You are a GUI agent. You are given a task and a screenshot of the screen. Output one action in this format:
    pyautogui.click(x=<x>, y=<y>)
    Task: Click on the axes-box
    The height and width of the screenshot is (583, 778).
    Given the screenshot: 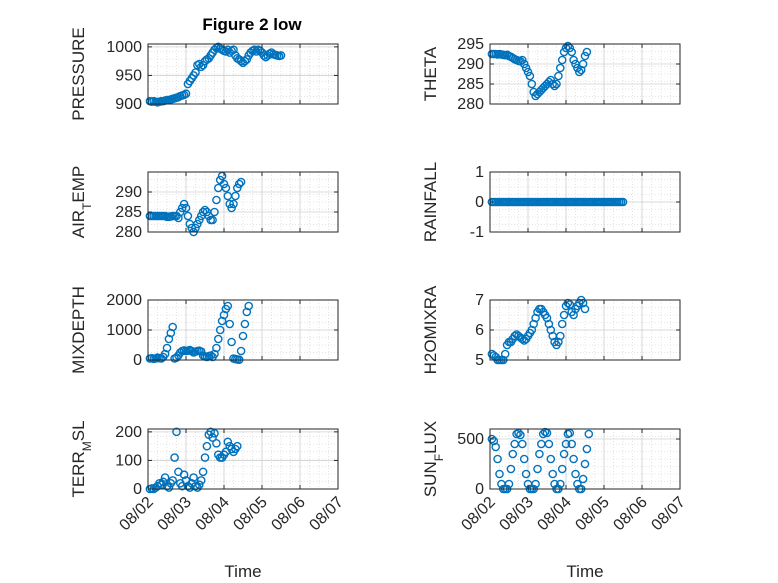 What is the action you would take?
    pyautogui.click(x=585, y=74)
    